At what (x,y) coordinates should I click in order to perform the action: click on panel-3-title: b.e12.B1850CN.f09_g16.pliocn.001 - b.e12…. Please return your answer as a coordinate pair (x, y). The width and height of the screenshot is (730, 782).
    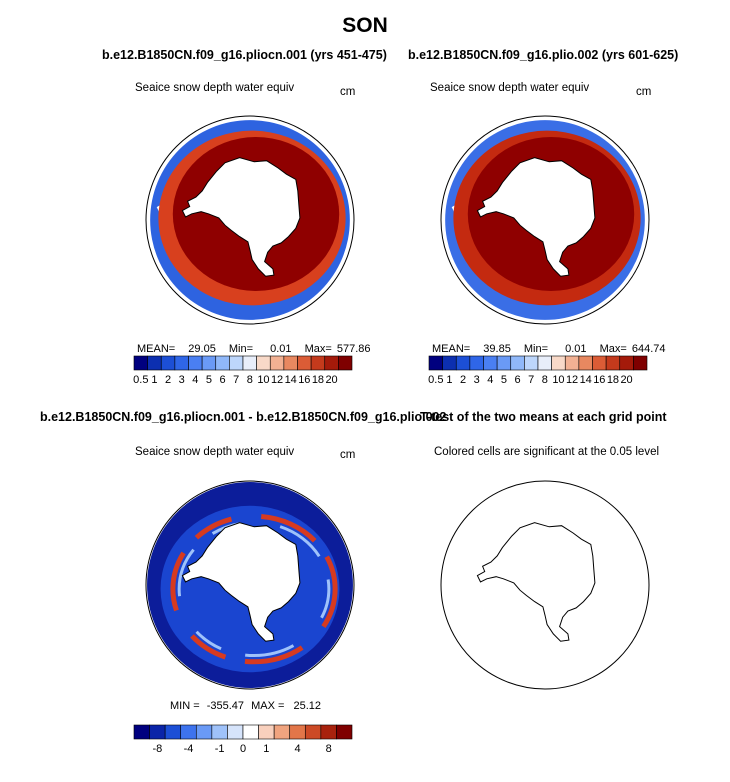
    Looking at the image, I should click on (243, 417).